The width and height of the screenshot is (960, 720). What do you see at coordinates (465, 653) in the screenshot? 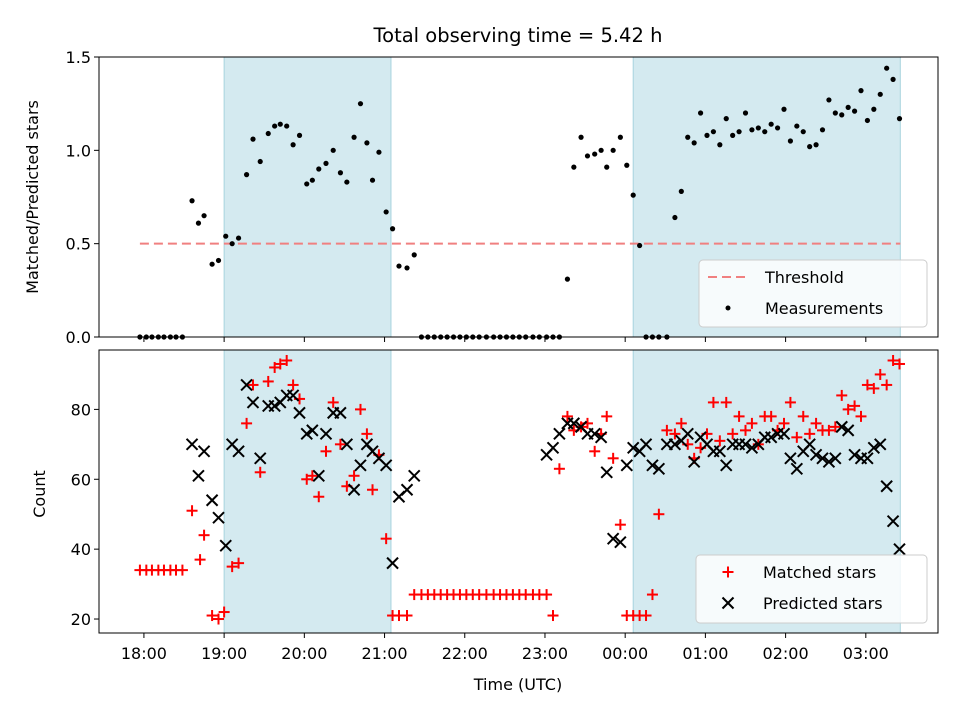
I see `x-tick-label: 22:00` at bounding box center [465, 653].